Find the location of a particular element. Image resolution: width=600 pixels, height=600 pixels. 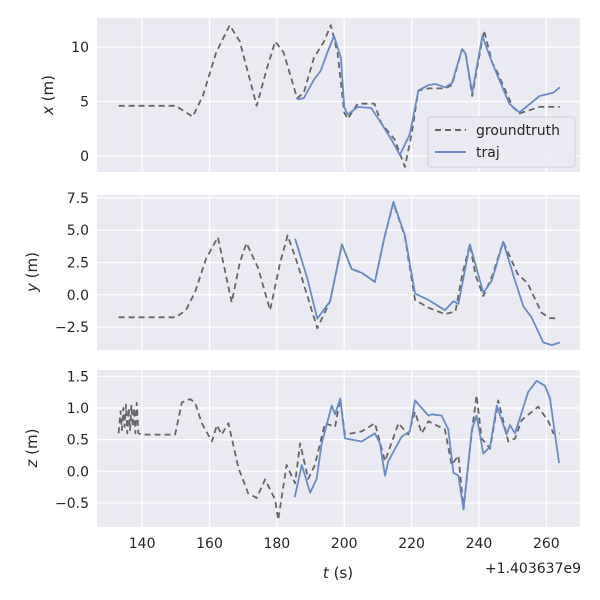

legend-groundtruth-label: groundtruth is located at coordinates (518, 131).